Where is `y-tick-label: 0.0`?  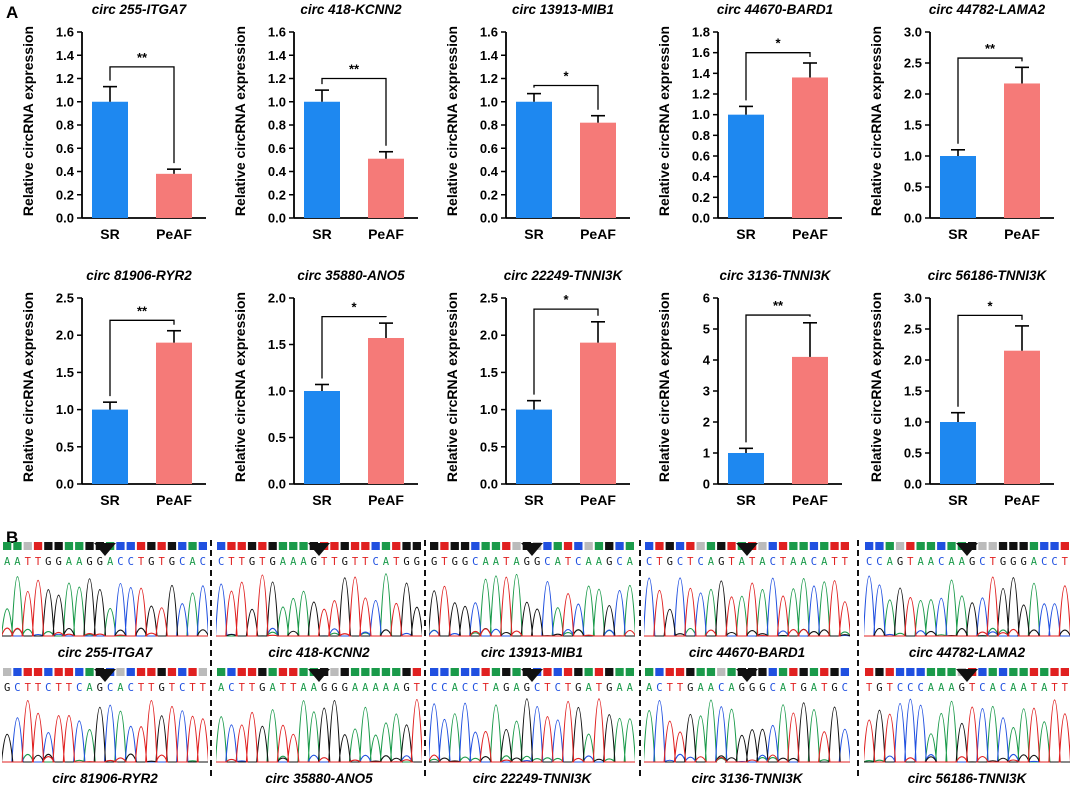 y-tick-label: 0.0 is located at coordinates (489, 218).